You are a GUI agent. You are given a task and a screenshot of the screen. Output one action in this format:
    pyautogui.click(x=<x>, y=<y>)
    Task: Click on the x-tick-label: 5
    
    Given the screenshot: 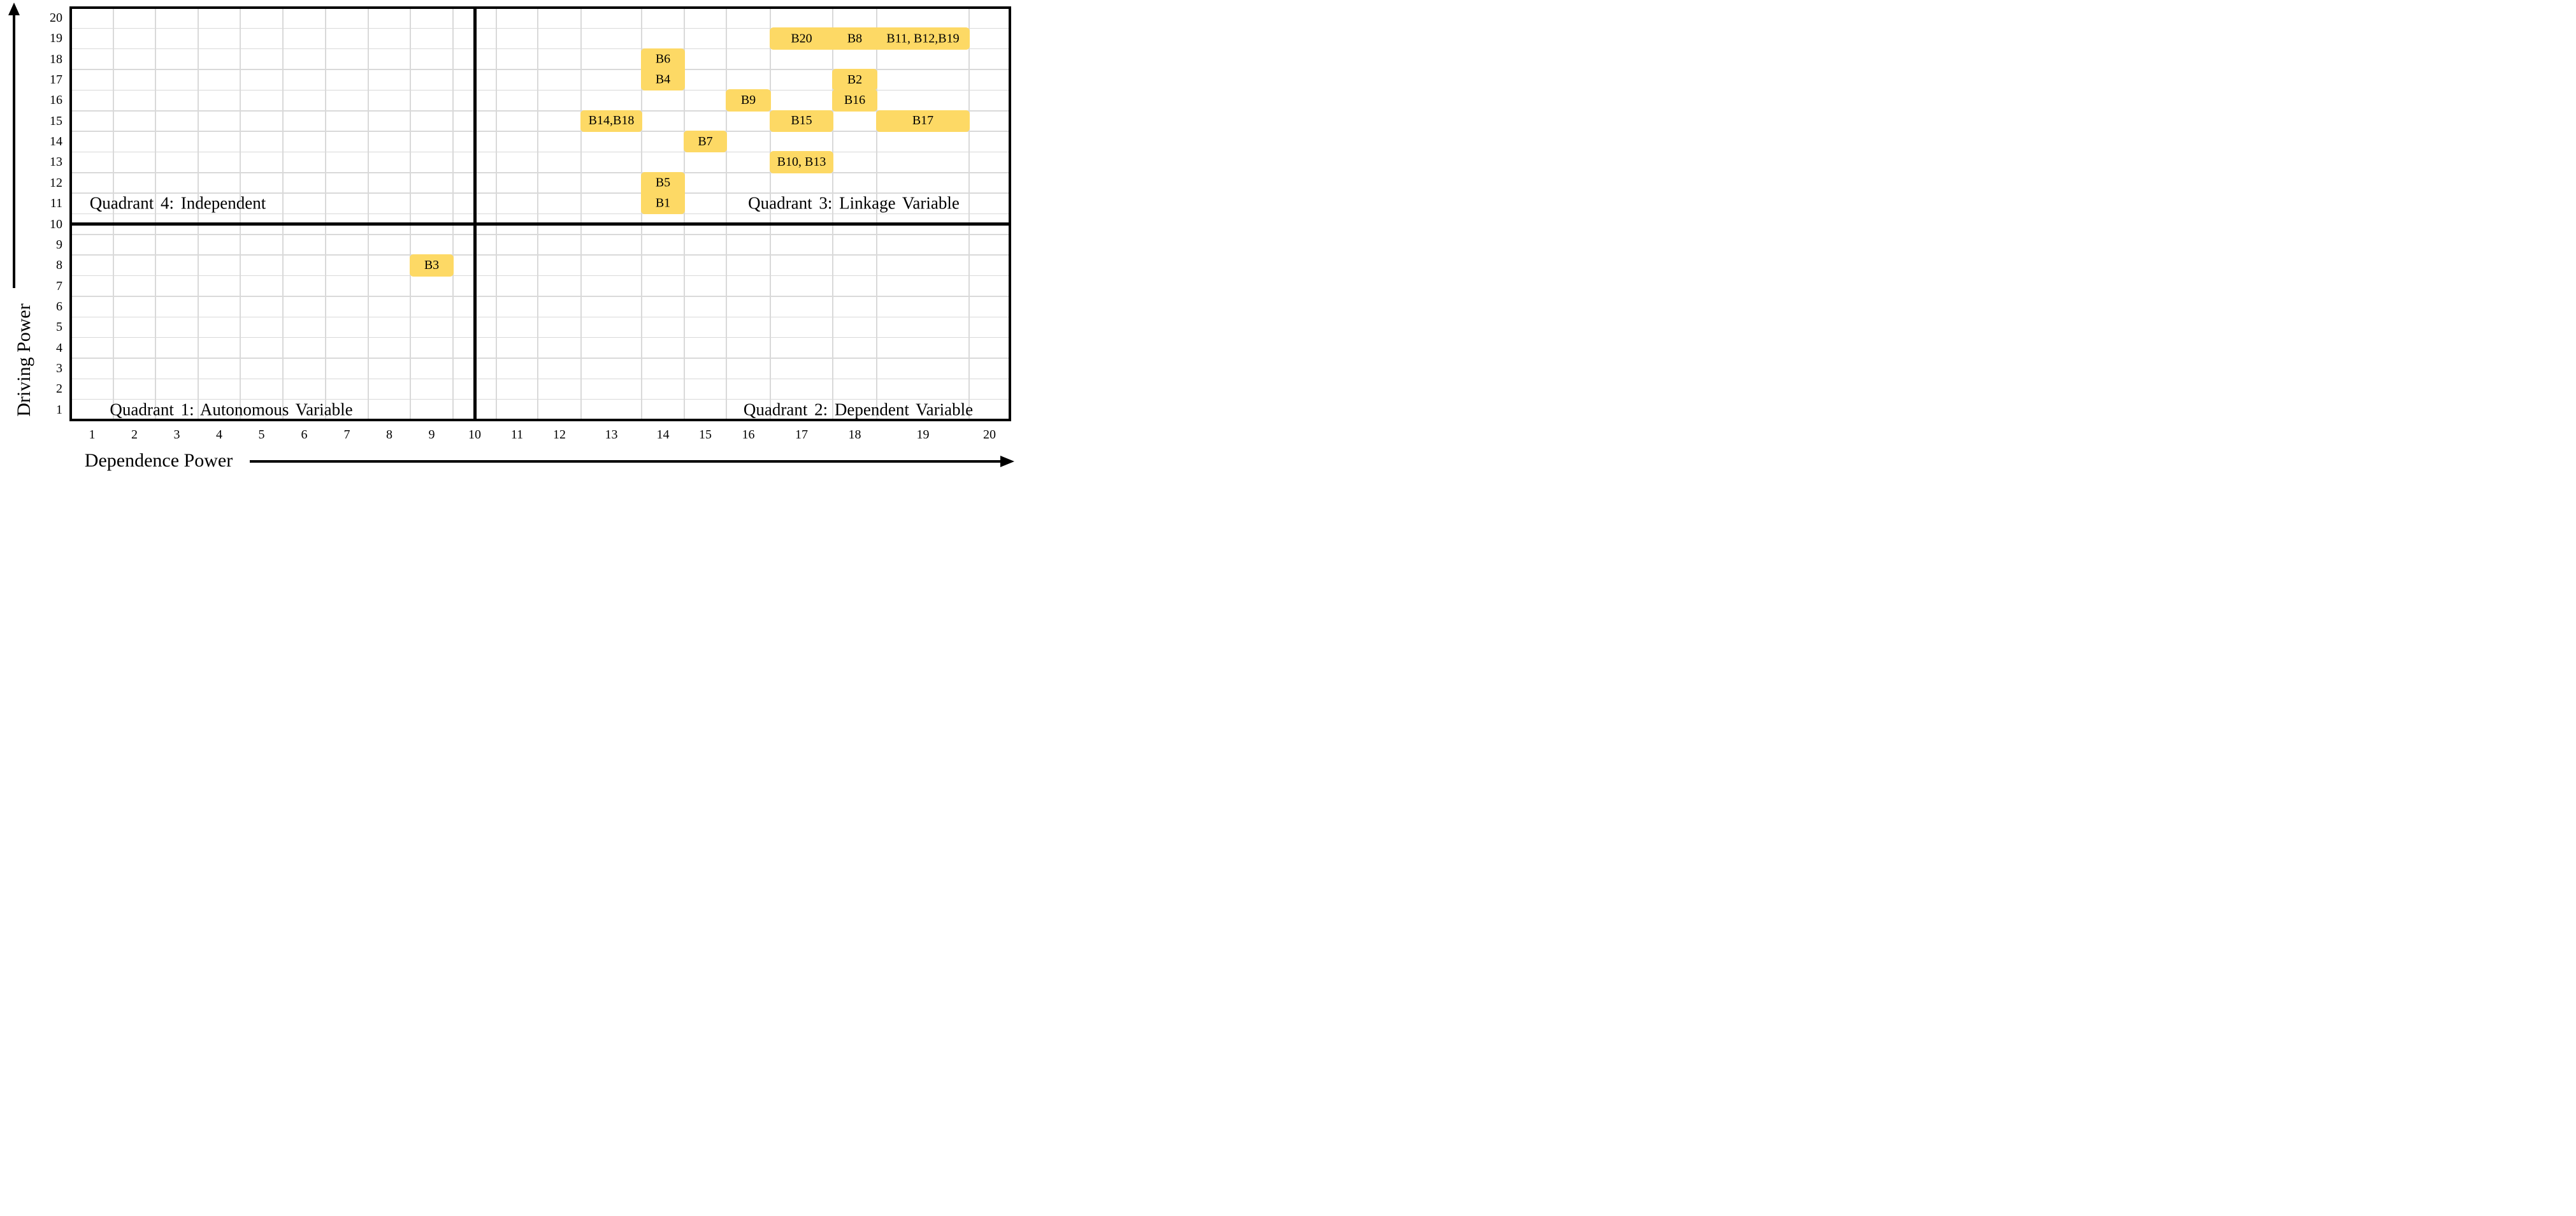 What is the action you would take?
    pyautogui.click(x=261, y=435)
    